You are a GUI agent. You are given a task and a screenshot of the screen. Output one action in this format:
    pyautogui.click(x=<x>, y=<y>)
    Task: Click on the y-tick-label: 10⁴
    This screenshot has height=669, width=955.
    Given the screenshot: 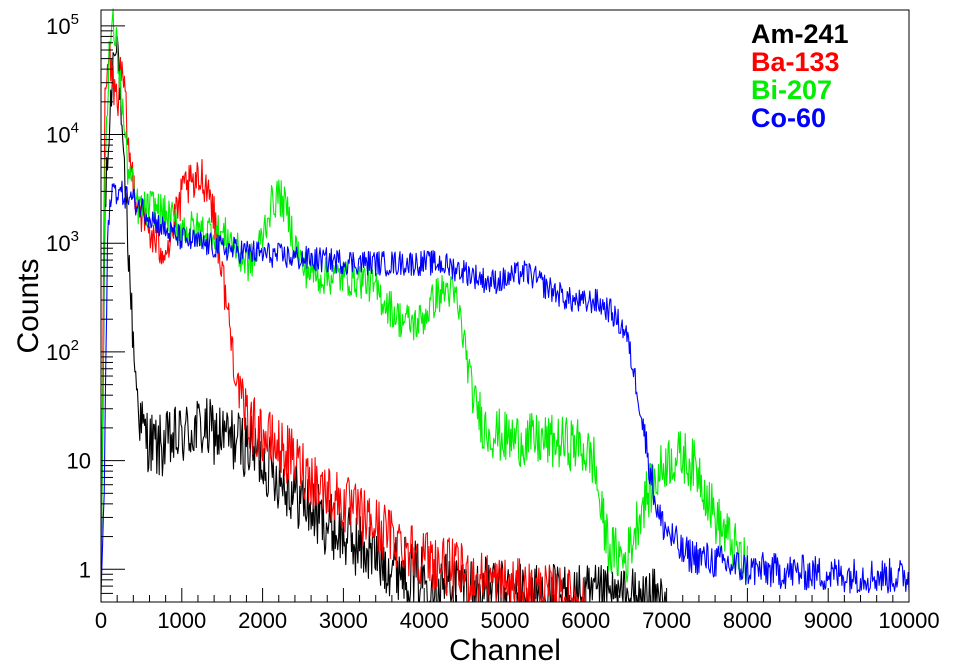 What is the action you would take?
    pyautogui.click(x=62, y=134)
    